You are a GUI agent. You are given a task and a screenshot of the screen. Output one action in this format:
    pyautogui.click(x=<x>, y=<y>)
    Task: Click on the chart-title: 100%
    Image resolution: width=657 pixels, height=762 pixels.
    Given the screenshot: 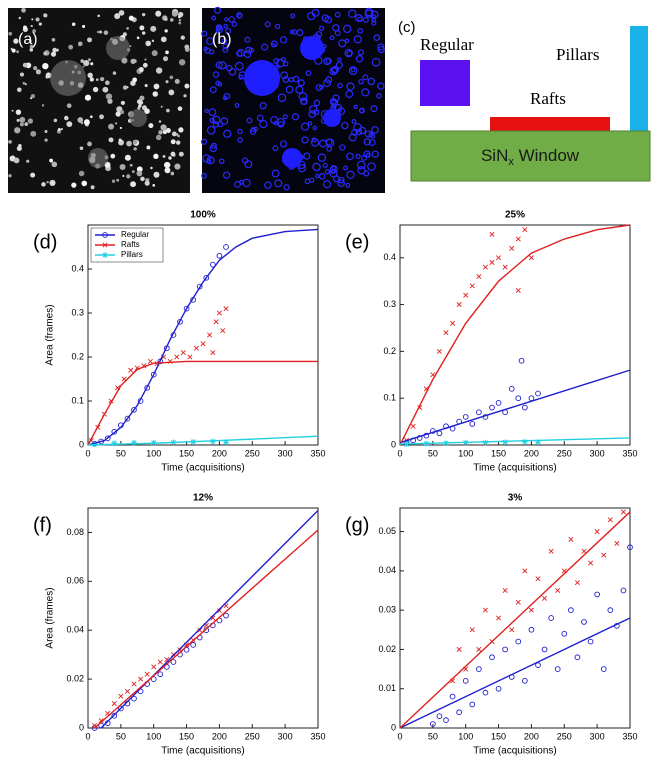 What is the action you would take?
    pyautogui.click(x=203, y=215)
    